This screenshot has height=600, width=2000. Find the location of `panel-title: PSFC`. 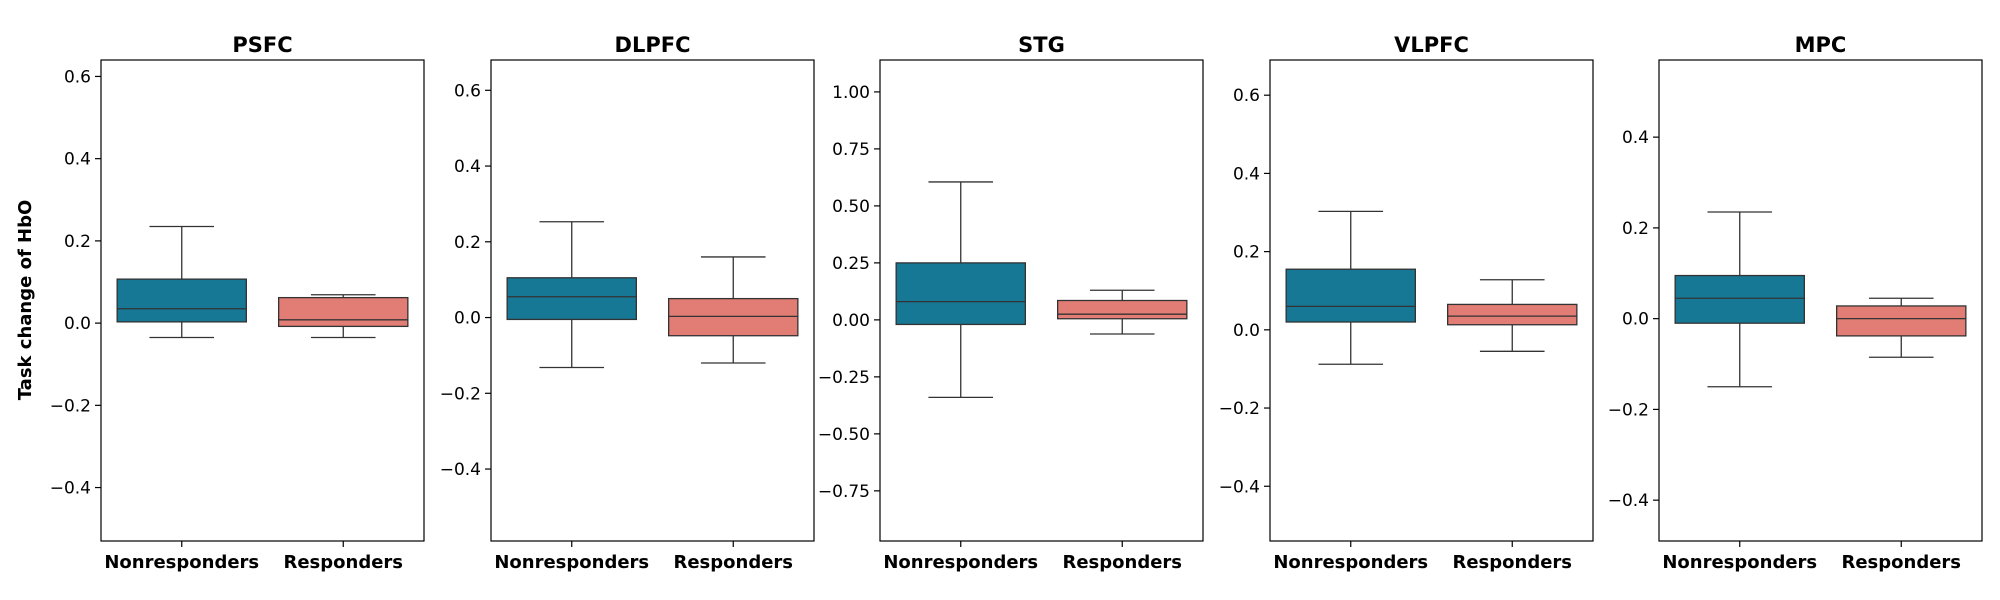

panel-title: PSFC is located at coordinates (262, 45).